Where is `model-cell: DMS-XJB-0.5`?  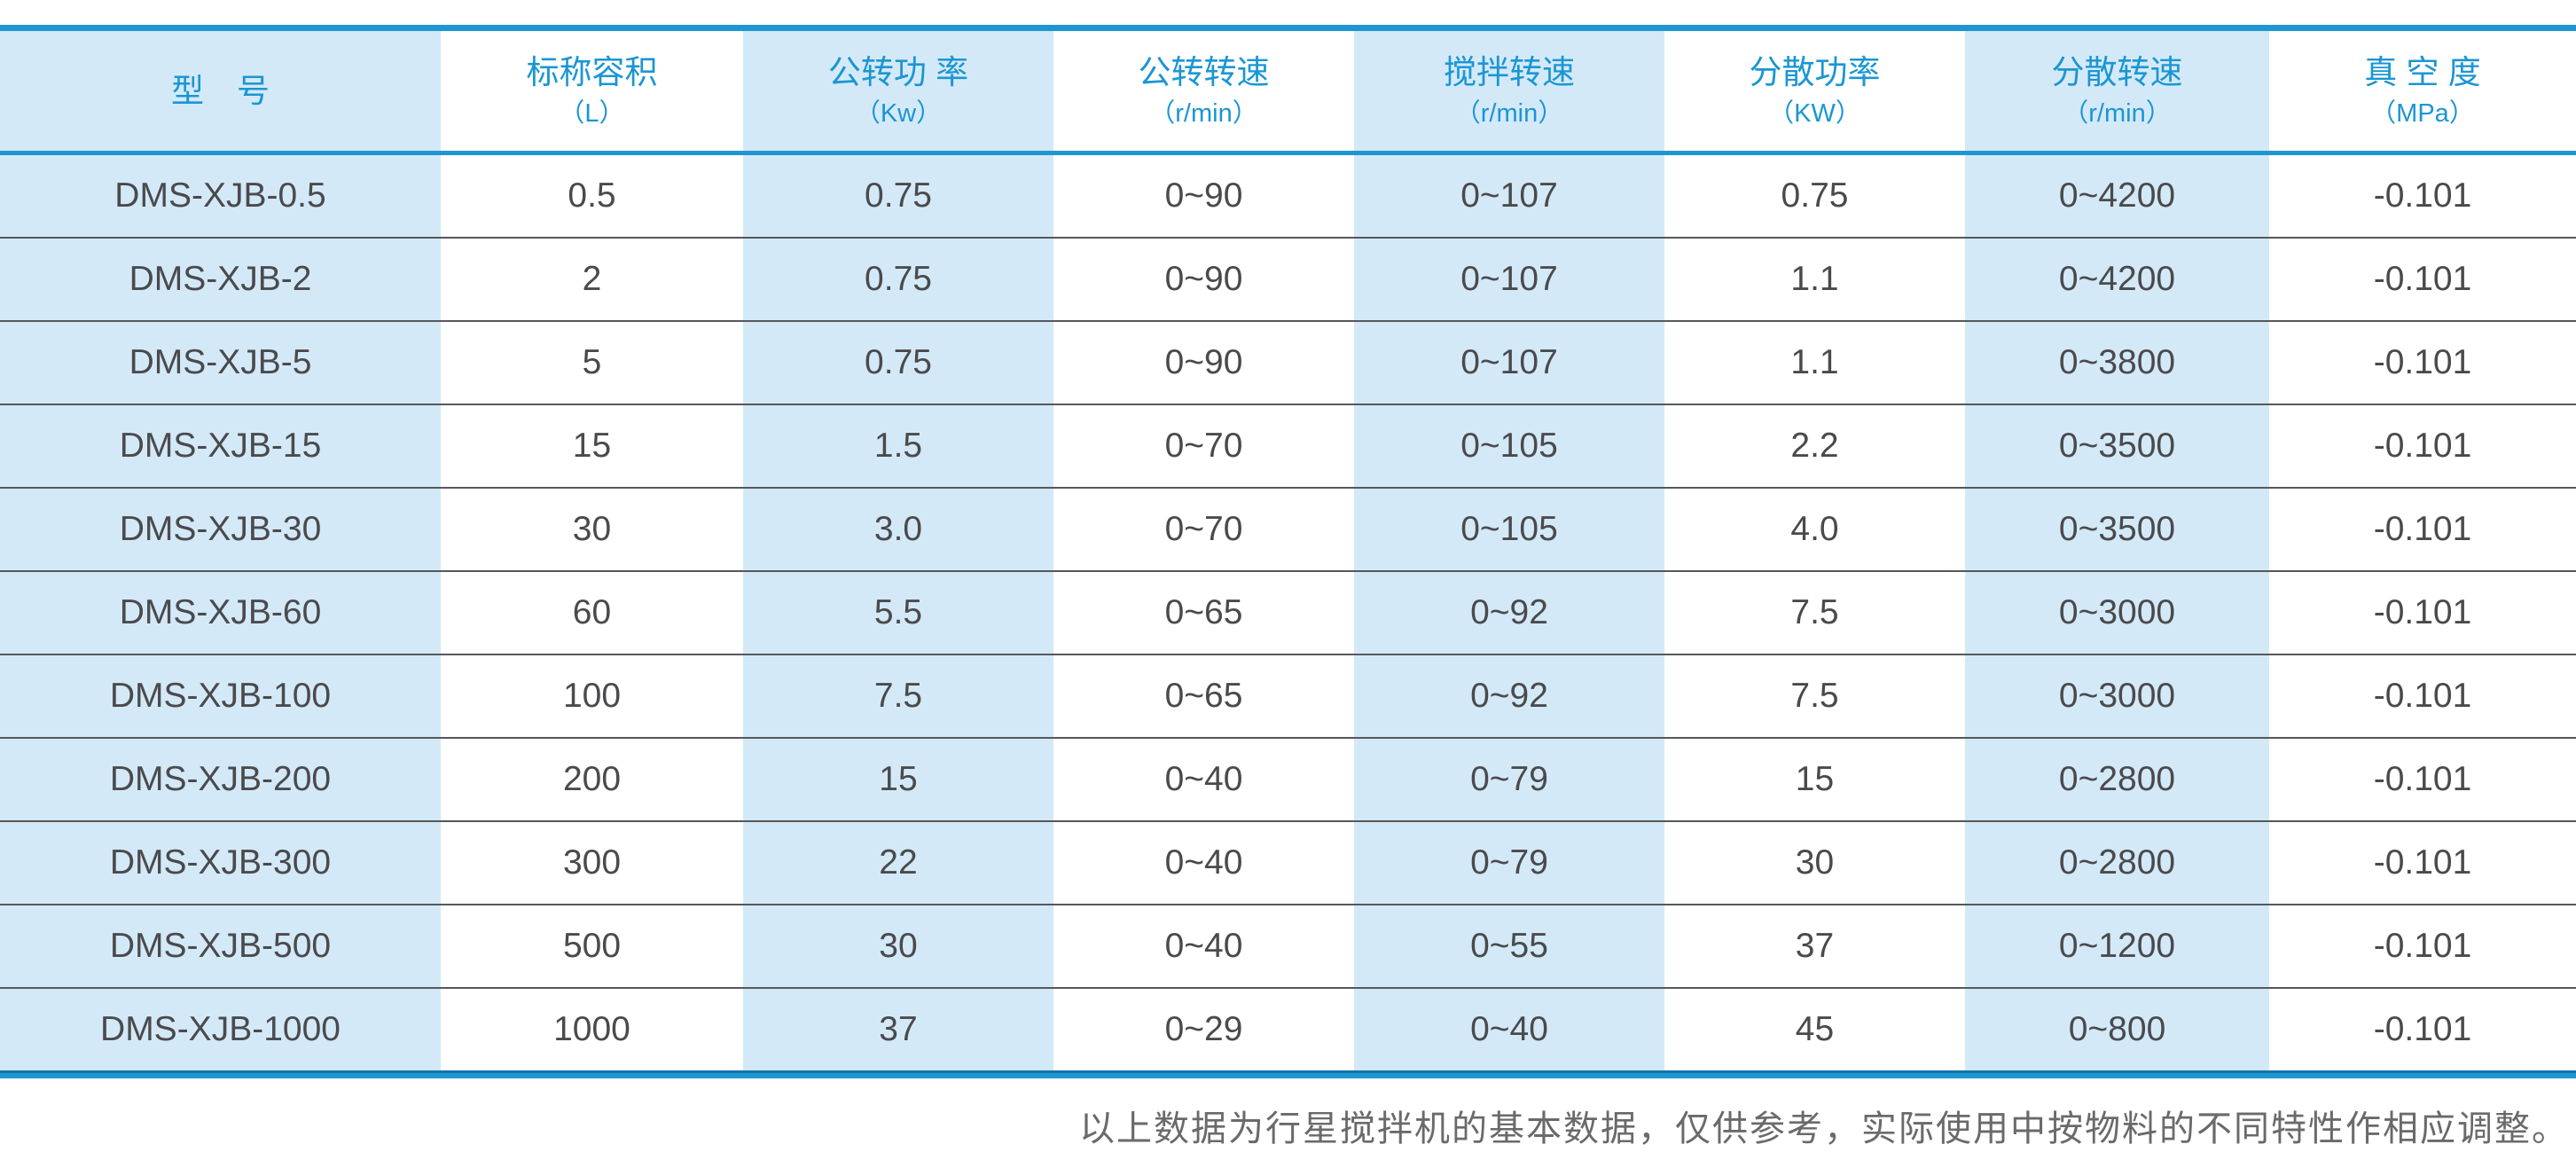
model-cell: DMS-XJB-0.5 is located at coordinates (220, 196).